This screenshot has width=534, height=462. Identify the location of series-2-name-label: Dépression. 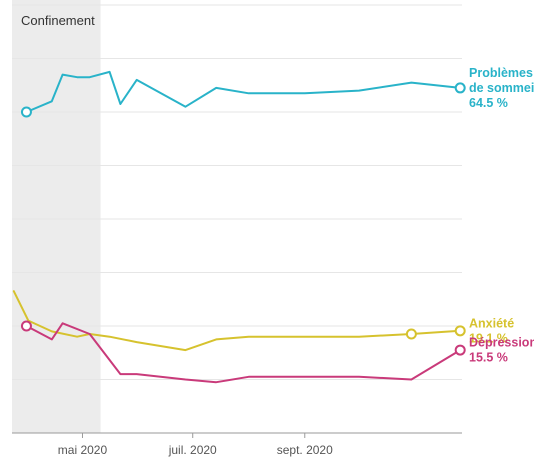
(501, 343).